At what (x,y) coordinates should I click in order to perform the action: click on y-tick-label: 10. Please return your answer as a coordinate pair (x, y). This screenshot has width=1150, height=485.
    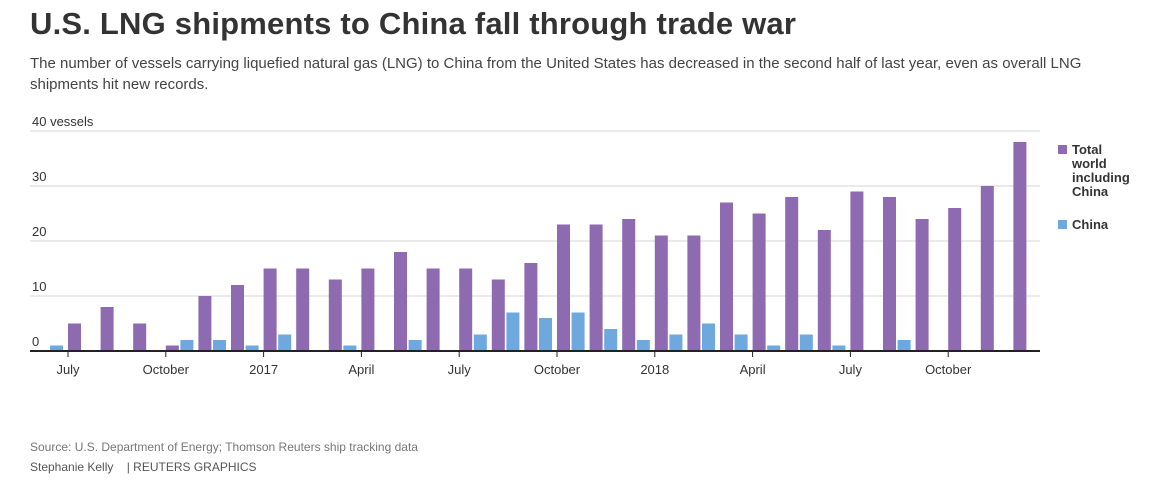
    Looking at the image, I should click on (39, 286).